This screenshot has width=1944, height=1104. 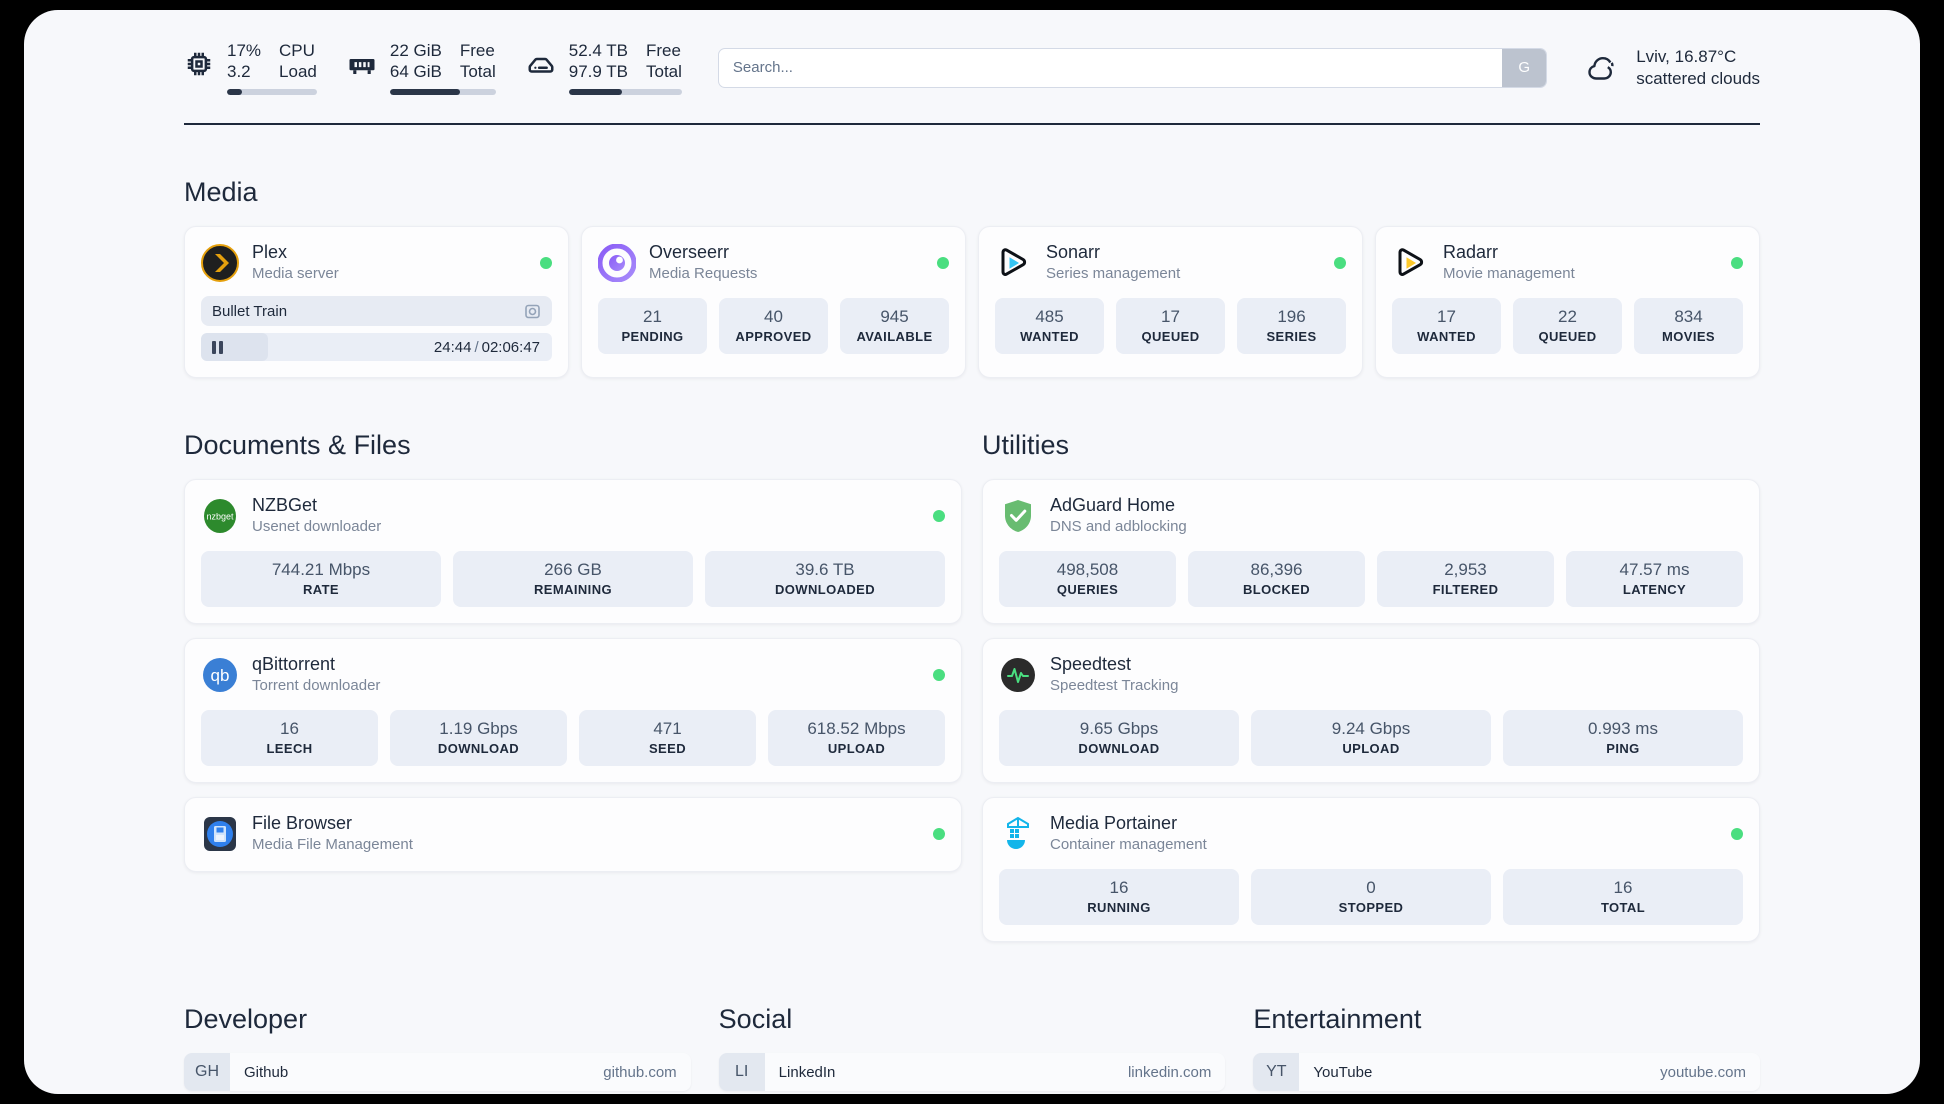 I want to click on stat-label: REMAINING, so click(x=573, y=589).